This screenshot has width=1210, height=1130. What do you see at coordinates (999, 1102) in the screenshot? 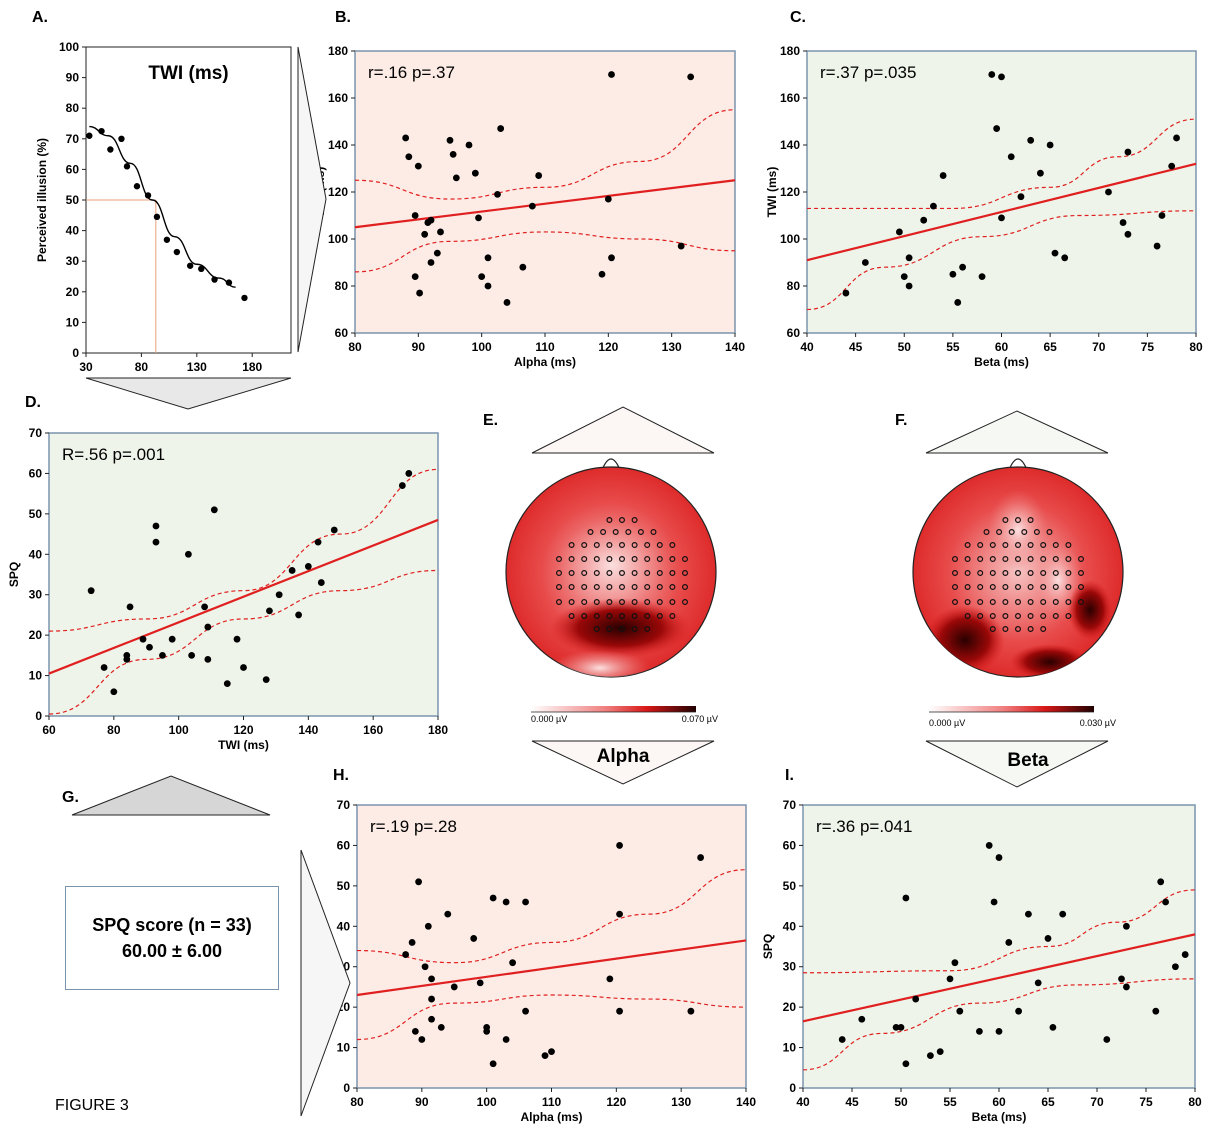
I see `x-tick-label-I-4: 60` at bounding box center [999, 1102].